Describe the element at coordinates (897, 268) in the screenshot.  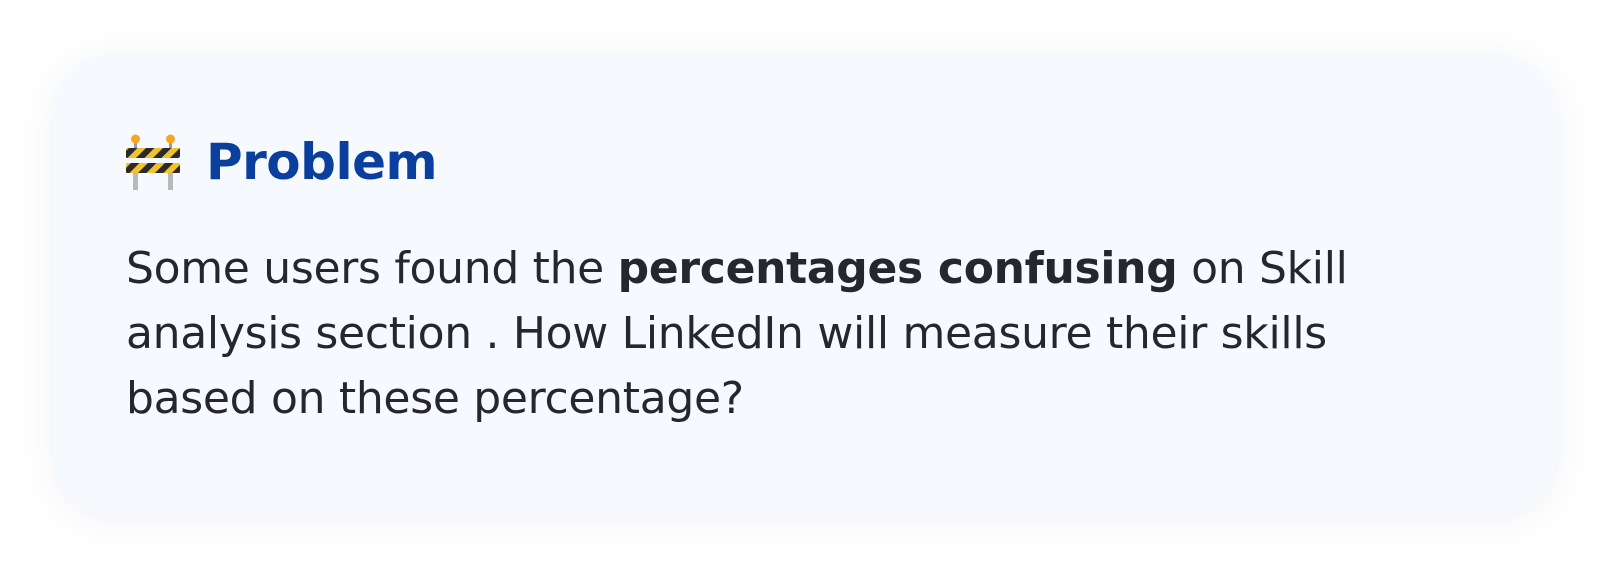
I see `body-text-emphasis: percentages confusing` at that location.